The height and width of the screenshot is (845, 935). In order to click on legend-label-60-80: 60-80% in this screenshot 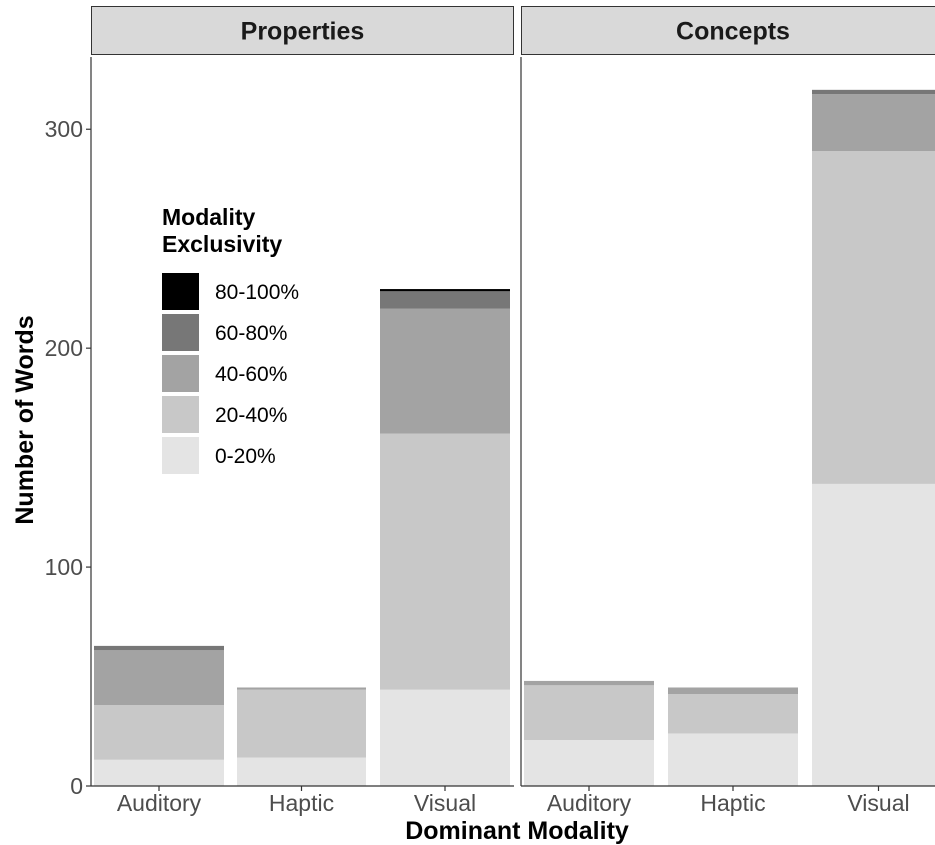, I will do `click(251, 333)`.